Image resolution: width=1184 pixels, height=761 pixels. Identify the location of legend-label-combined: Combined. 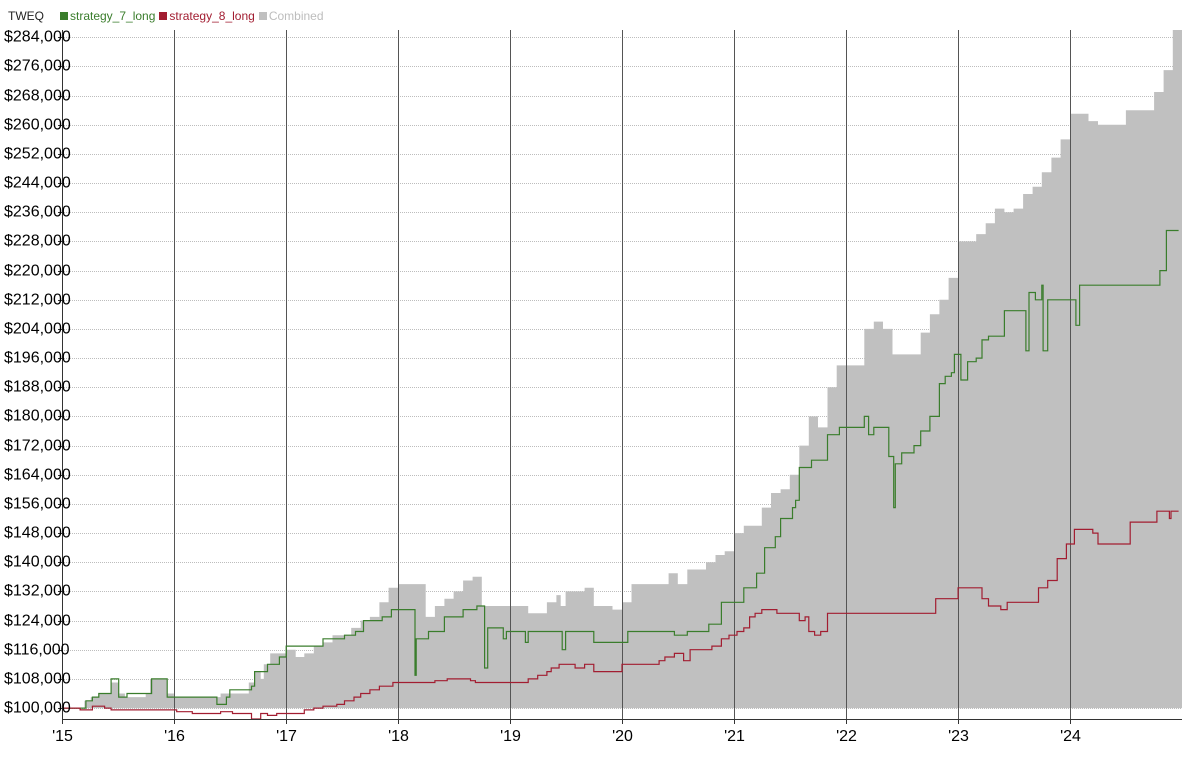
(296, 16).